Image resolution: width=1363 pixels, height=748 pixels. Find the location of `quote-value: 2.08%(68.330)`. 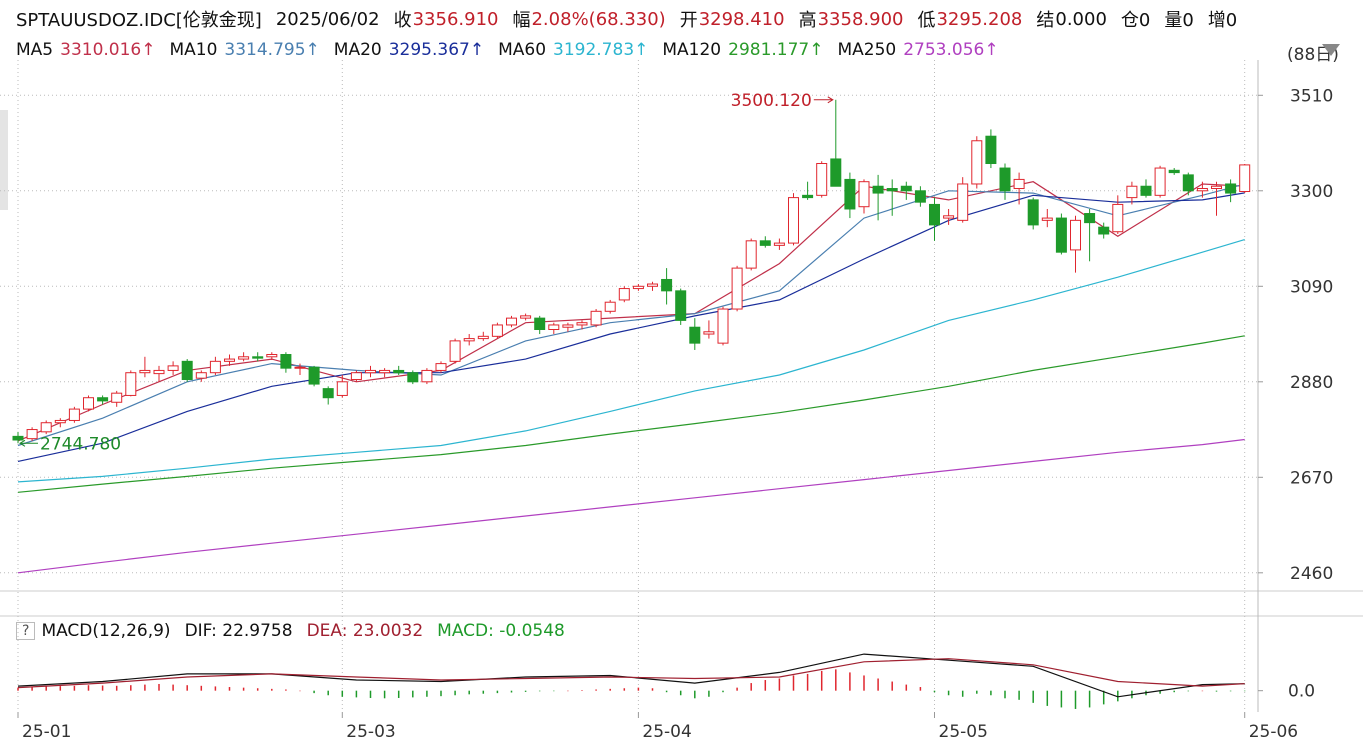

quote-value: 2.08%(68.330) is located at coordinates (598, 19).